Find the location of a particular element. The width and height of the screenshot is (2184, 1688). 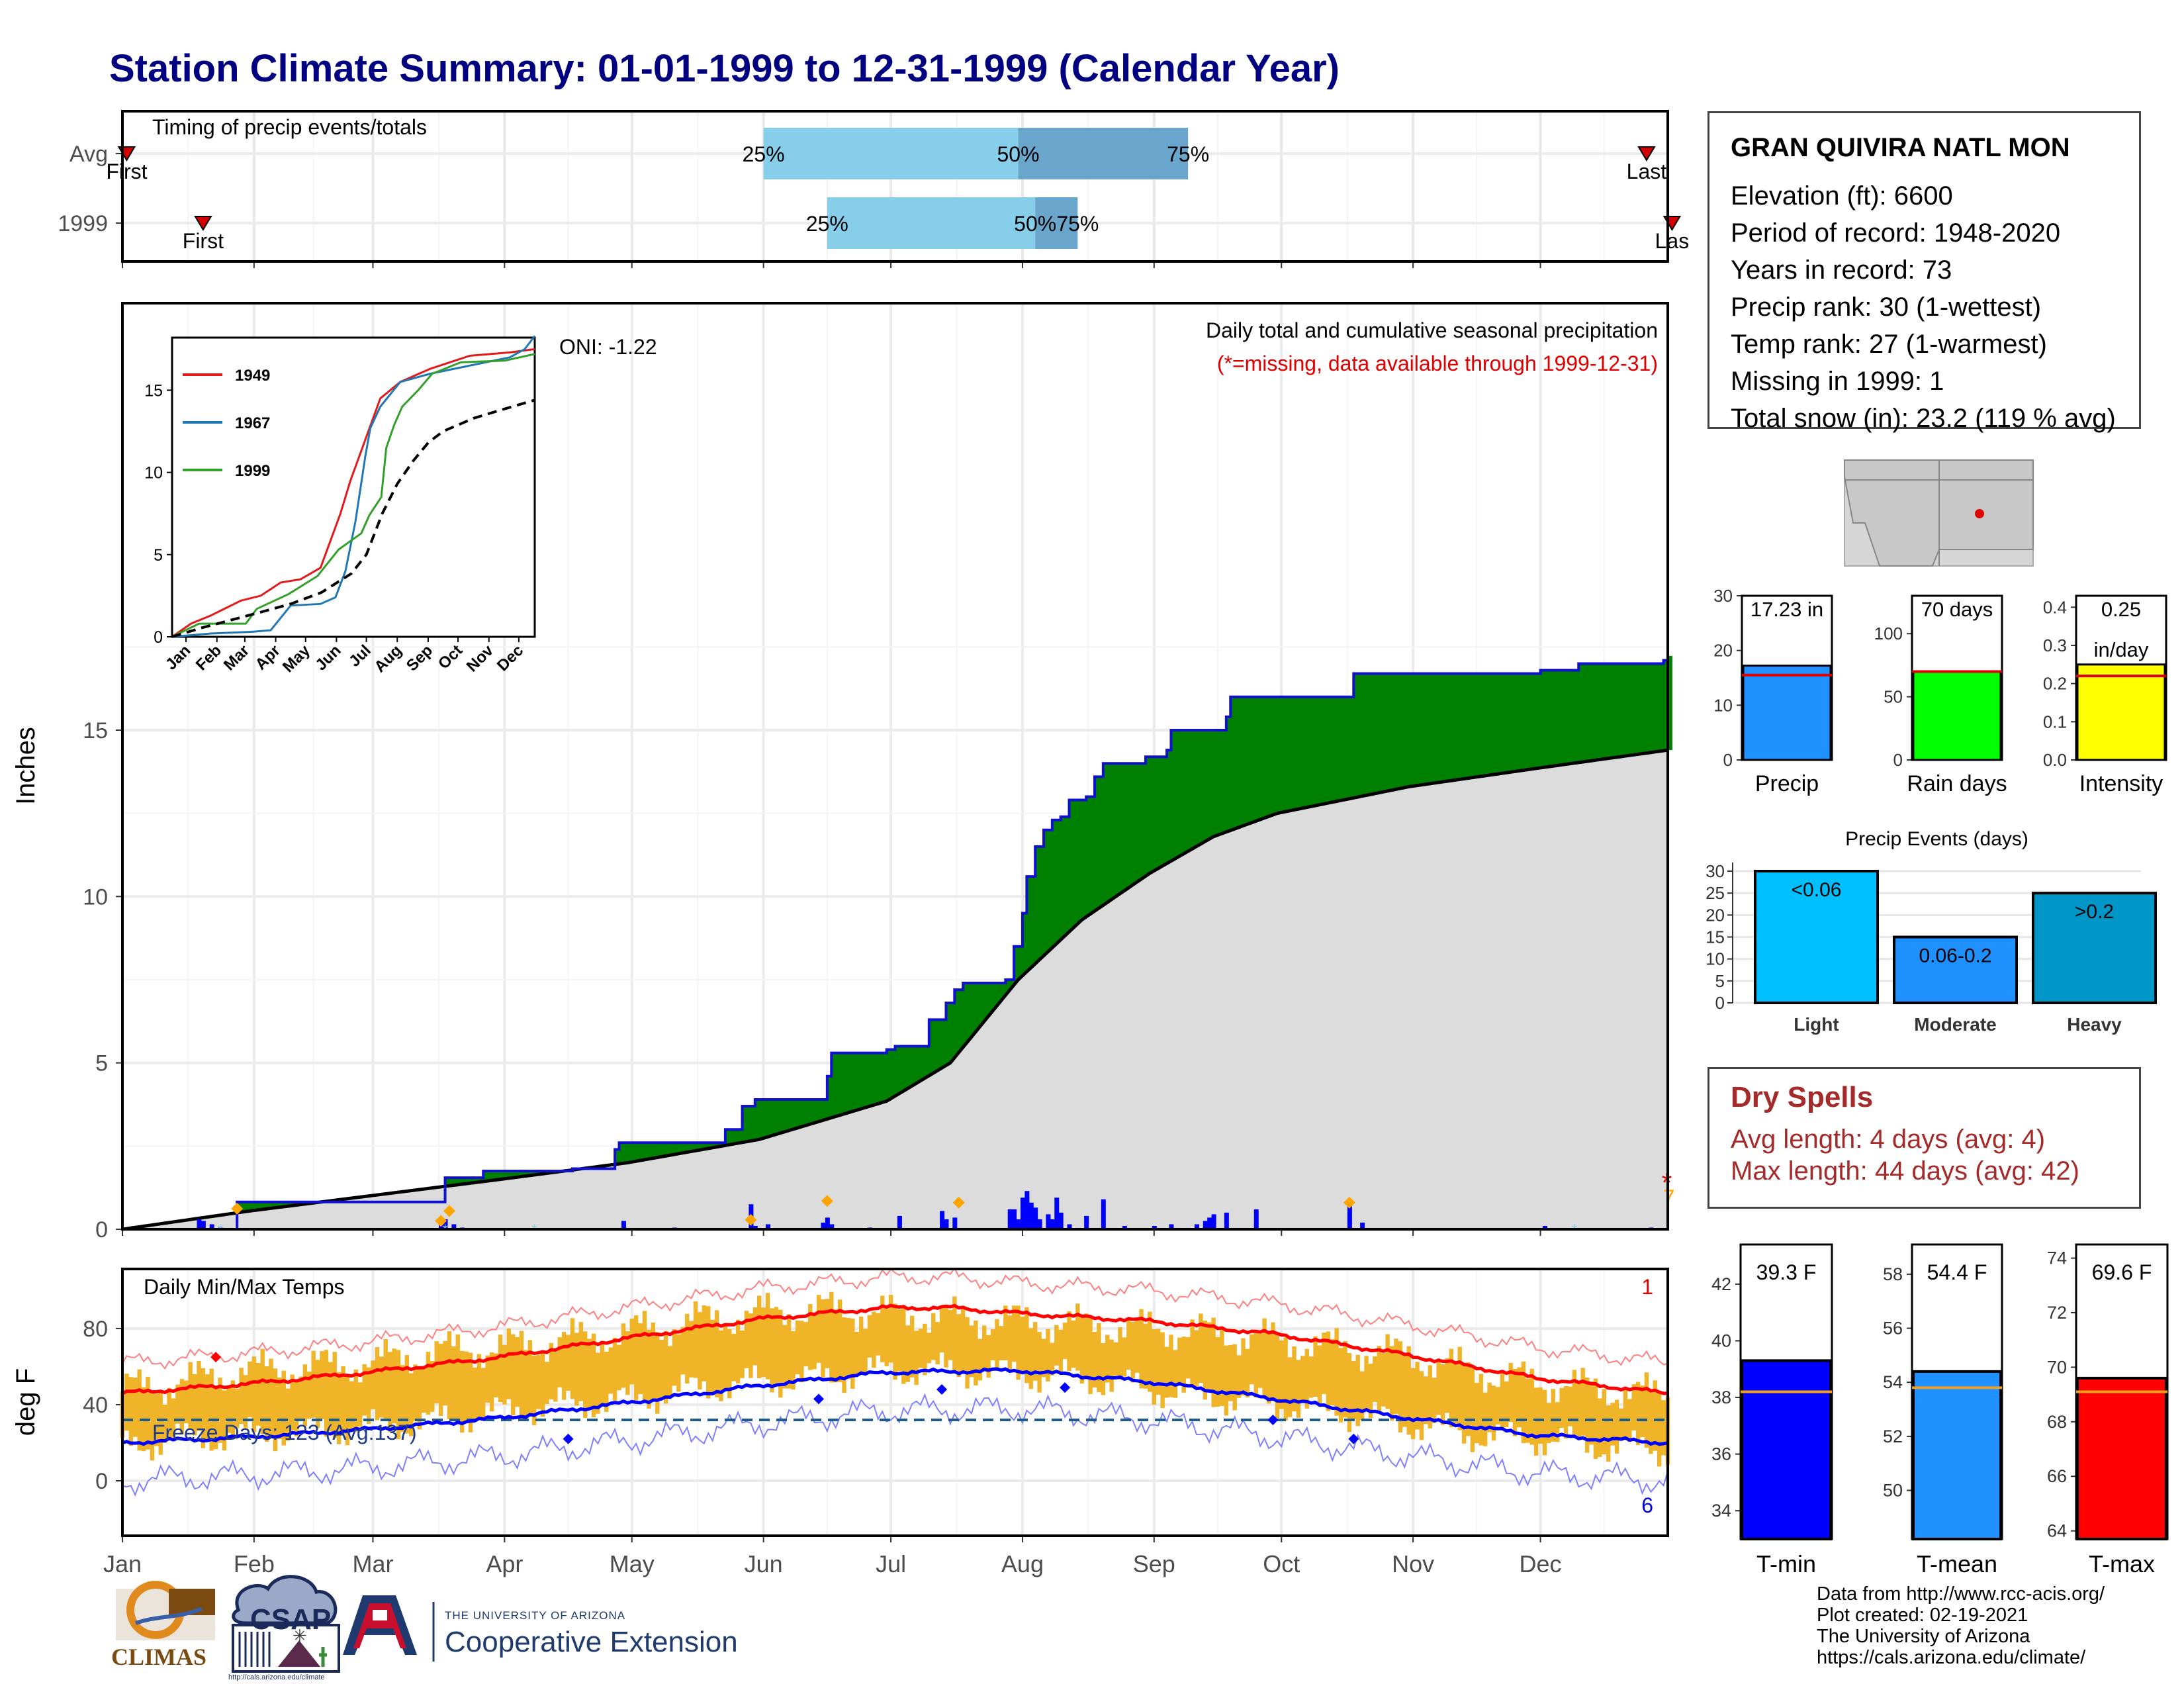

month-label: May is located at coordinates (632, 1563).